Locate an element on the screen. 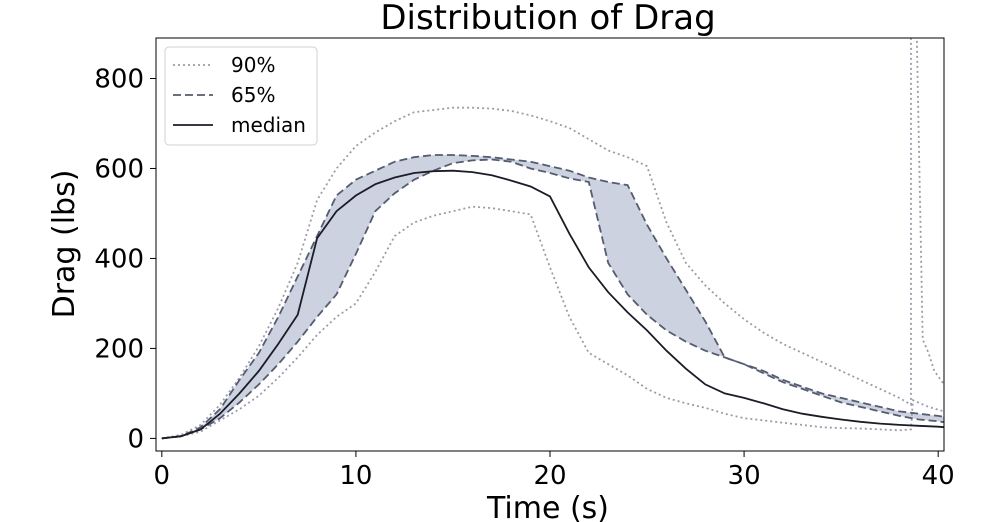 The width and height of the screenshot is (994, 522). legend-label-median: median is located at coordinates (268, 125).